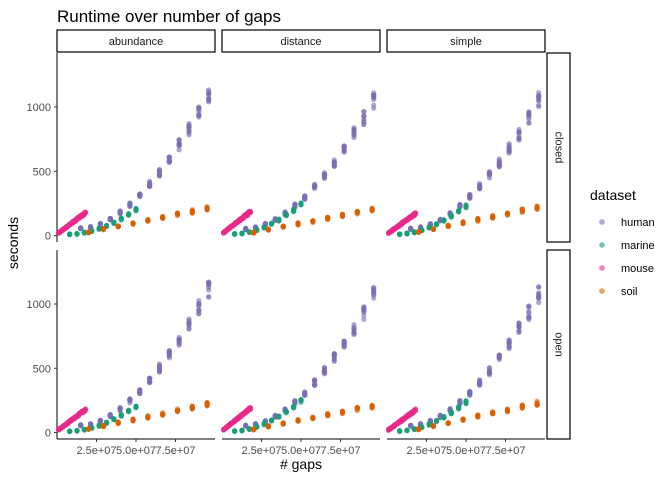  Describe the element at coordinates (613, 195) in the screenshot. I see `legend-title: dataset` at that location.